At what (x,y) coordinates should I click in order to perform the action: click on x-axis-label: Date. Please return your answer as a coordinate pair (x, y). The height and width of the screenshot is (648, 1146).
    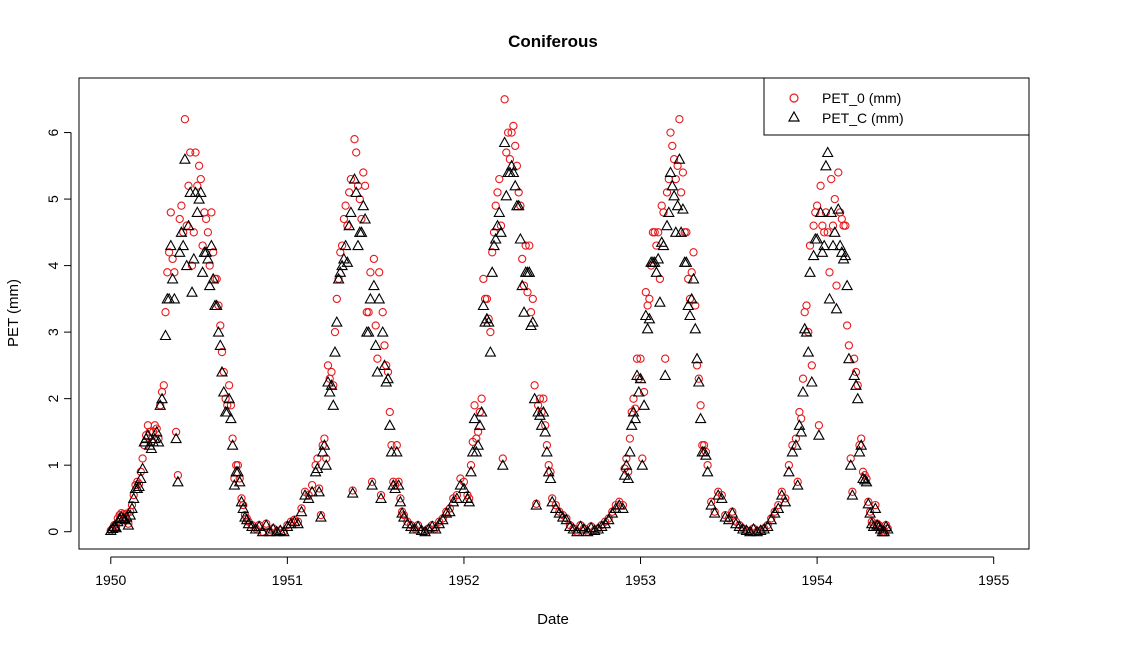
    Looking at the image, I should click on (553, 619).